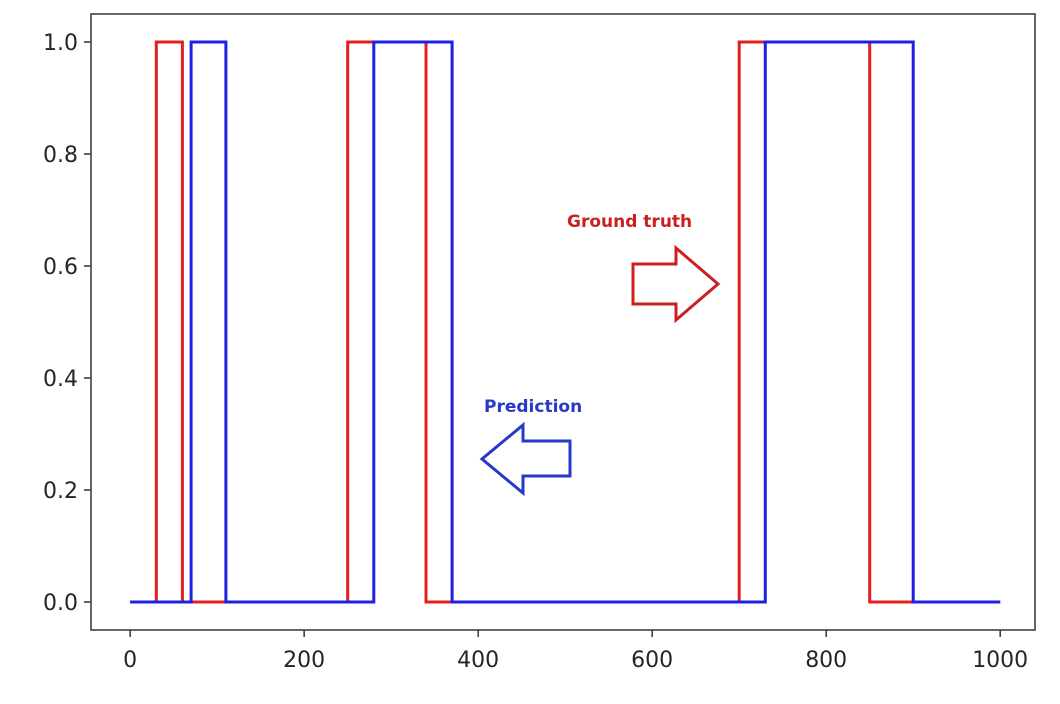 The width and height of the screenshot is (1060, 704). Describe the element at coordinates (67, 323) in the screenshot. I see `y-axis: 0.0 0.2 0.4 0.6 0.8 1.0` at that location.